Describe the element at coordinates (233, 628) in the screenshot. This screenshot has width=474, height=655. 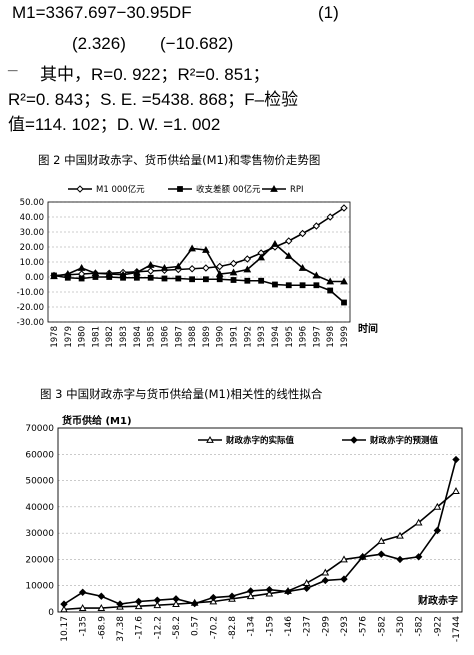
I see `x-tick-label: -82.8` at that location.